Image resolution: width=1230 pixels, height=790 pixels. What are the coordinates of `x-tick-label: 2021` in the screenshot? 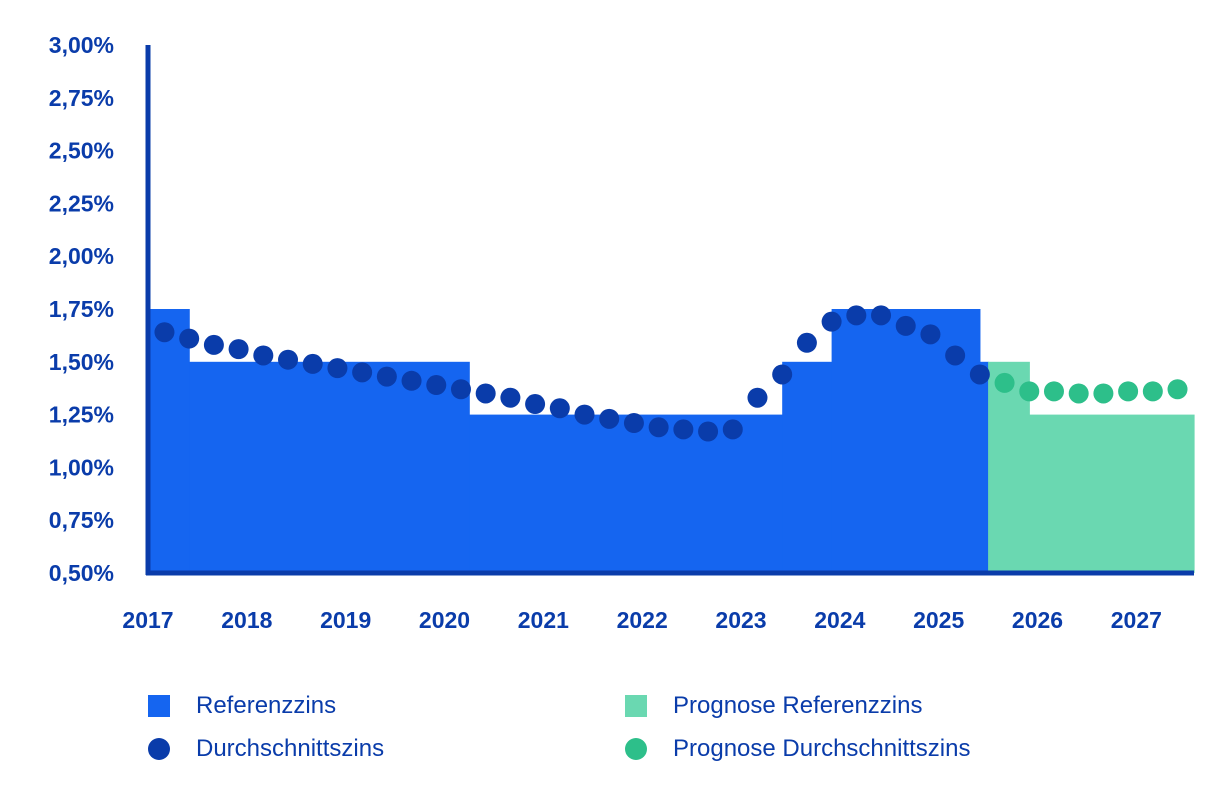 It's located at (543, 620).